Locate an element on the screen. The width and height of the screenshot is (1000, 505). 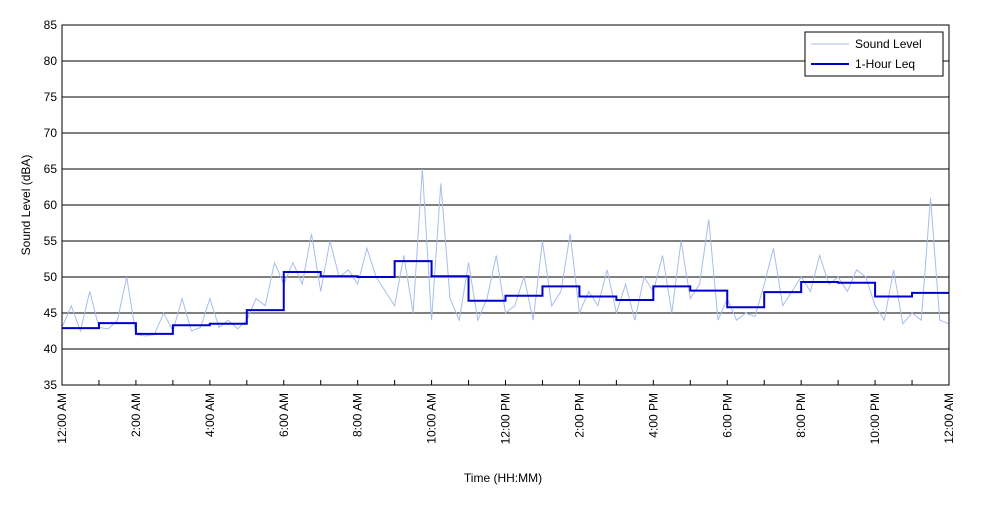
x-tick-label: 12:00 PM is located at coordinates (506, 418).